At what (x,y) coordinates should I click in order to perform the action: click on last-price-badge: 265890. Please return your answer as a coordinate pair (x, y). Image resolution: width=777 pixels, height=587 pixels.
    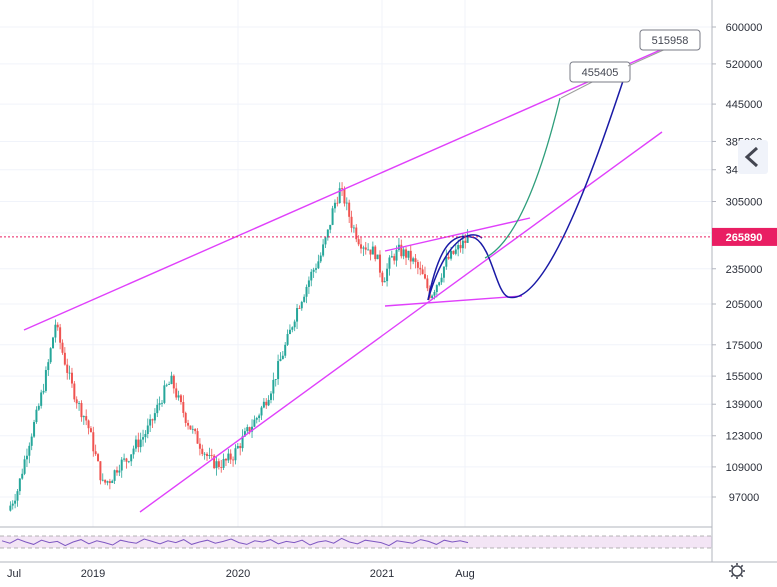
    Looking at the image, I should click on (744, 236).